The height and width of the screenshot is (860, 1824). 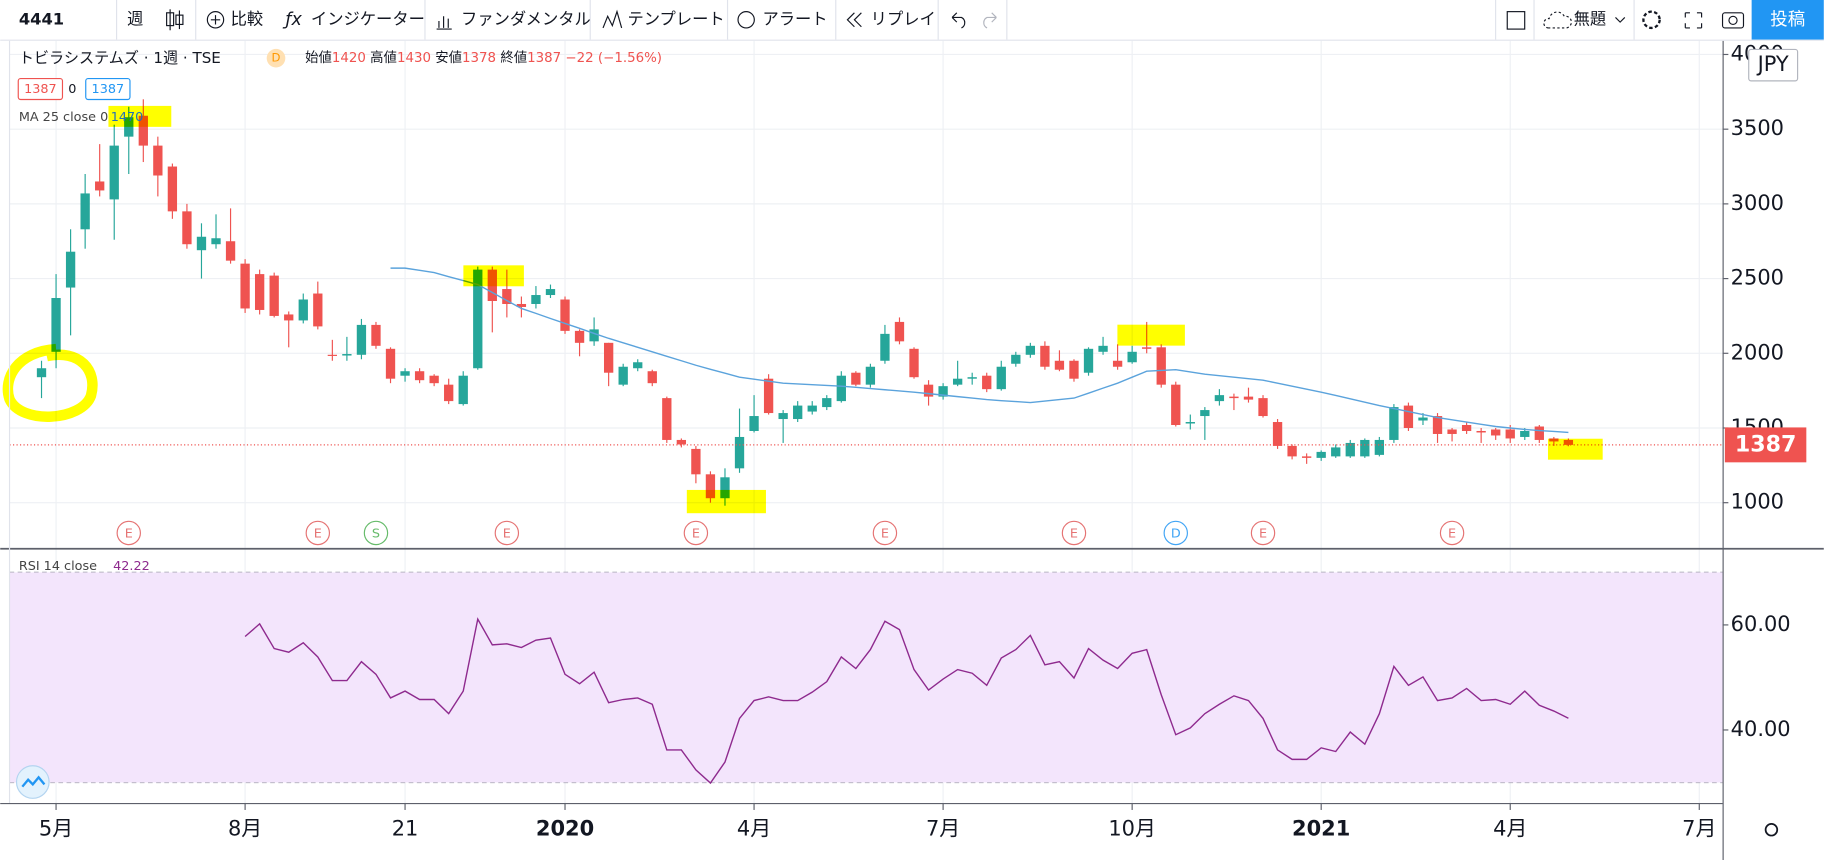 What do you see at coordinates (444, 23) in the screenshot?
I see `fundamental-icon` at bounding box center [444, 23].